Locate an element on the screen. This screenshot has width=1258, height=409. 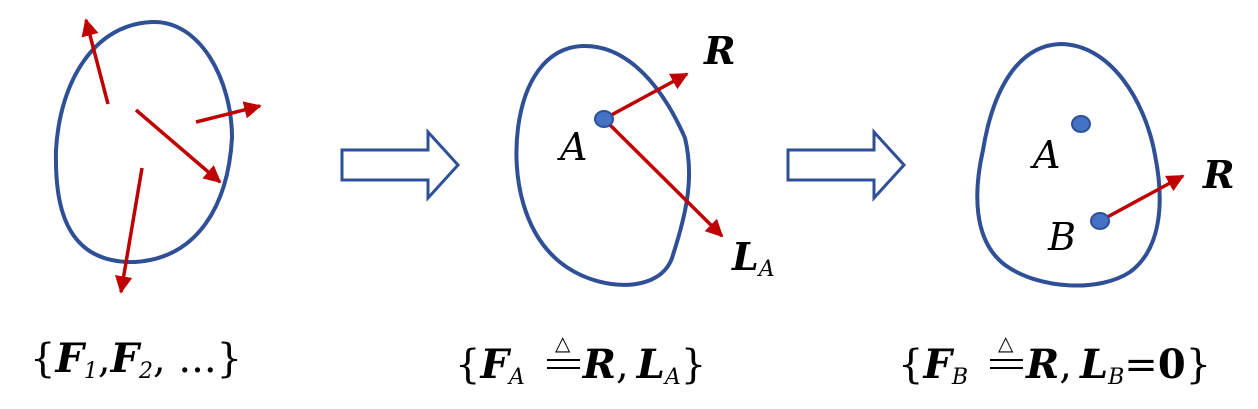
label-point-a: A is located at coordinates (572, 147).